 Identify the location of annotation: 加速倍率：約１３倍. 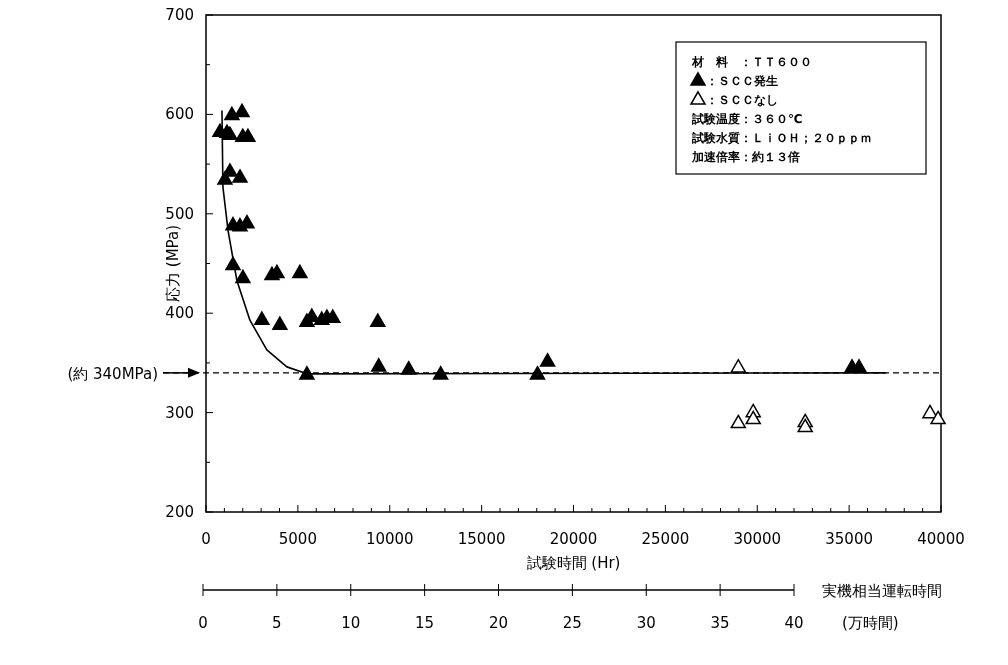
(745, 157).